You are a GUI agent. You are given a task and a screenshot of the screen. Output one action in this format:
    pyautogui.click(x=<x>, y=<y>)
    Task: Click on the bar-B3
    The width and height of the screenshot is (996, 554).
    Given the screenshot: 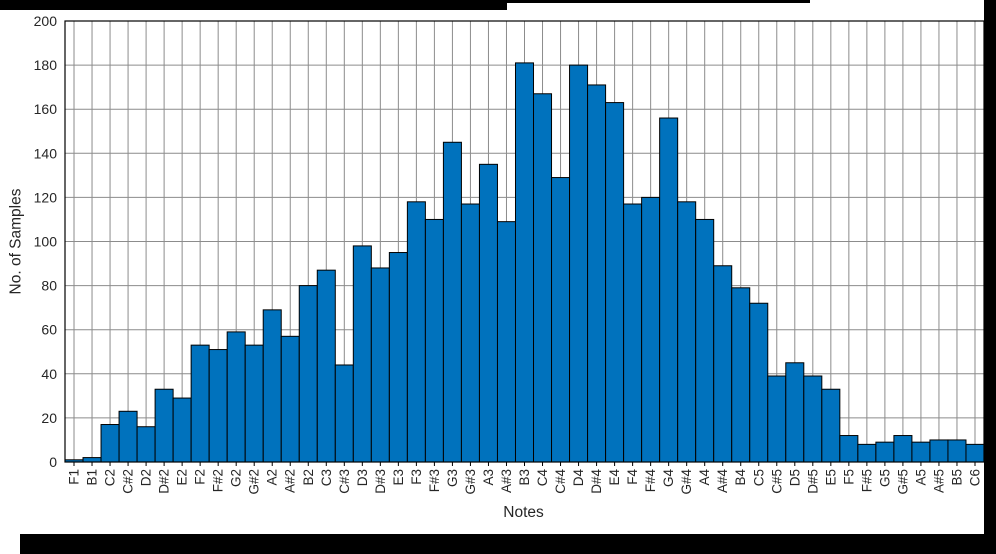 What is the action you would take?
    pyautogui.click(x=524, y=262)
    